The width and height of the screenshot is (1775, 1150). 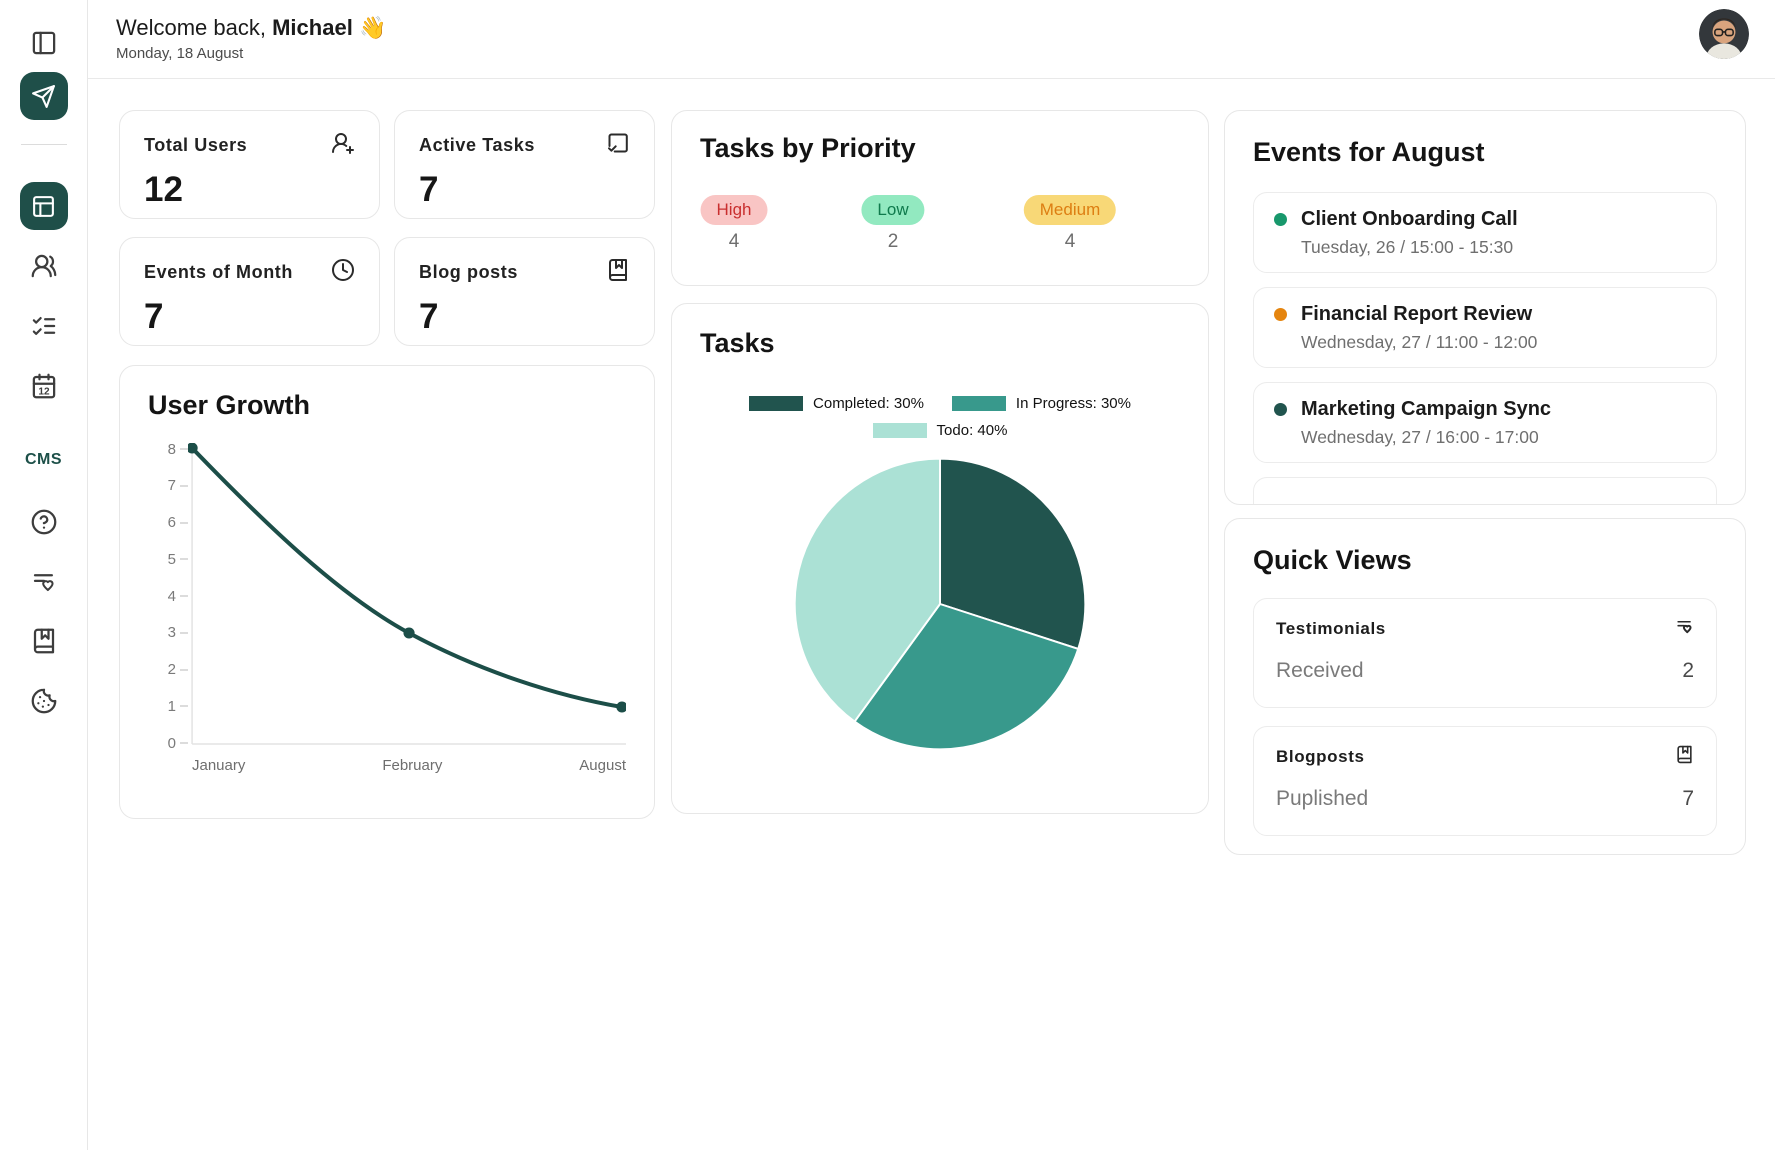 I want to click on stat-label: Total Users, so click(x=196, y=145).